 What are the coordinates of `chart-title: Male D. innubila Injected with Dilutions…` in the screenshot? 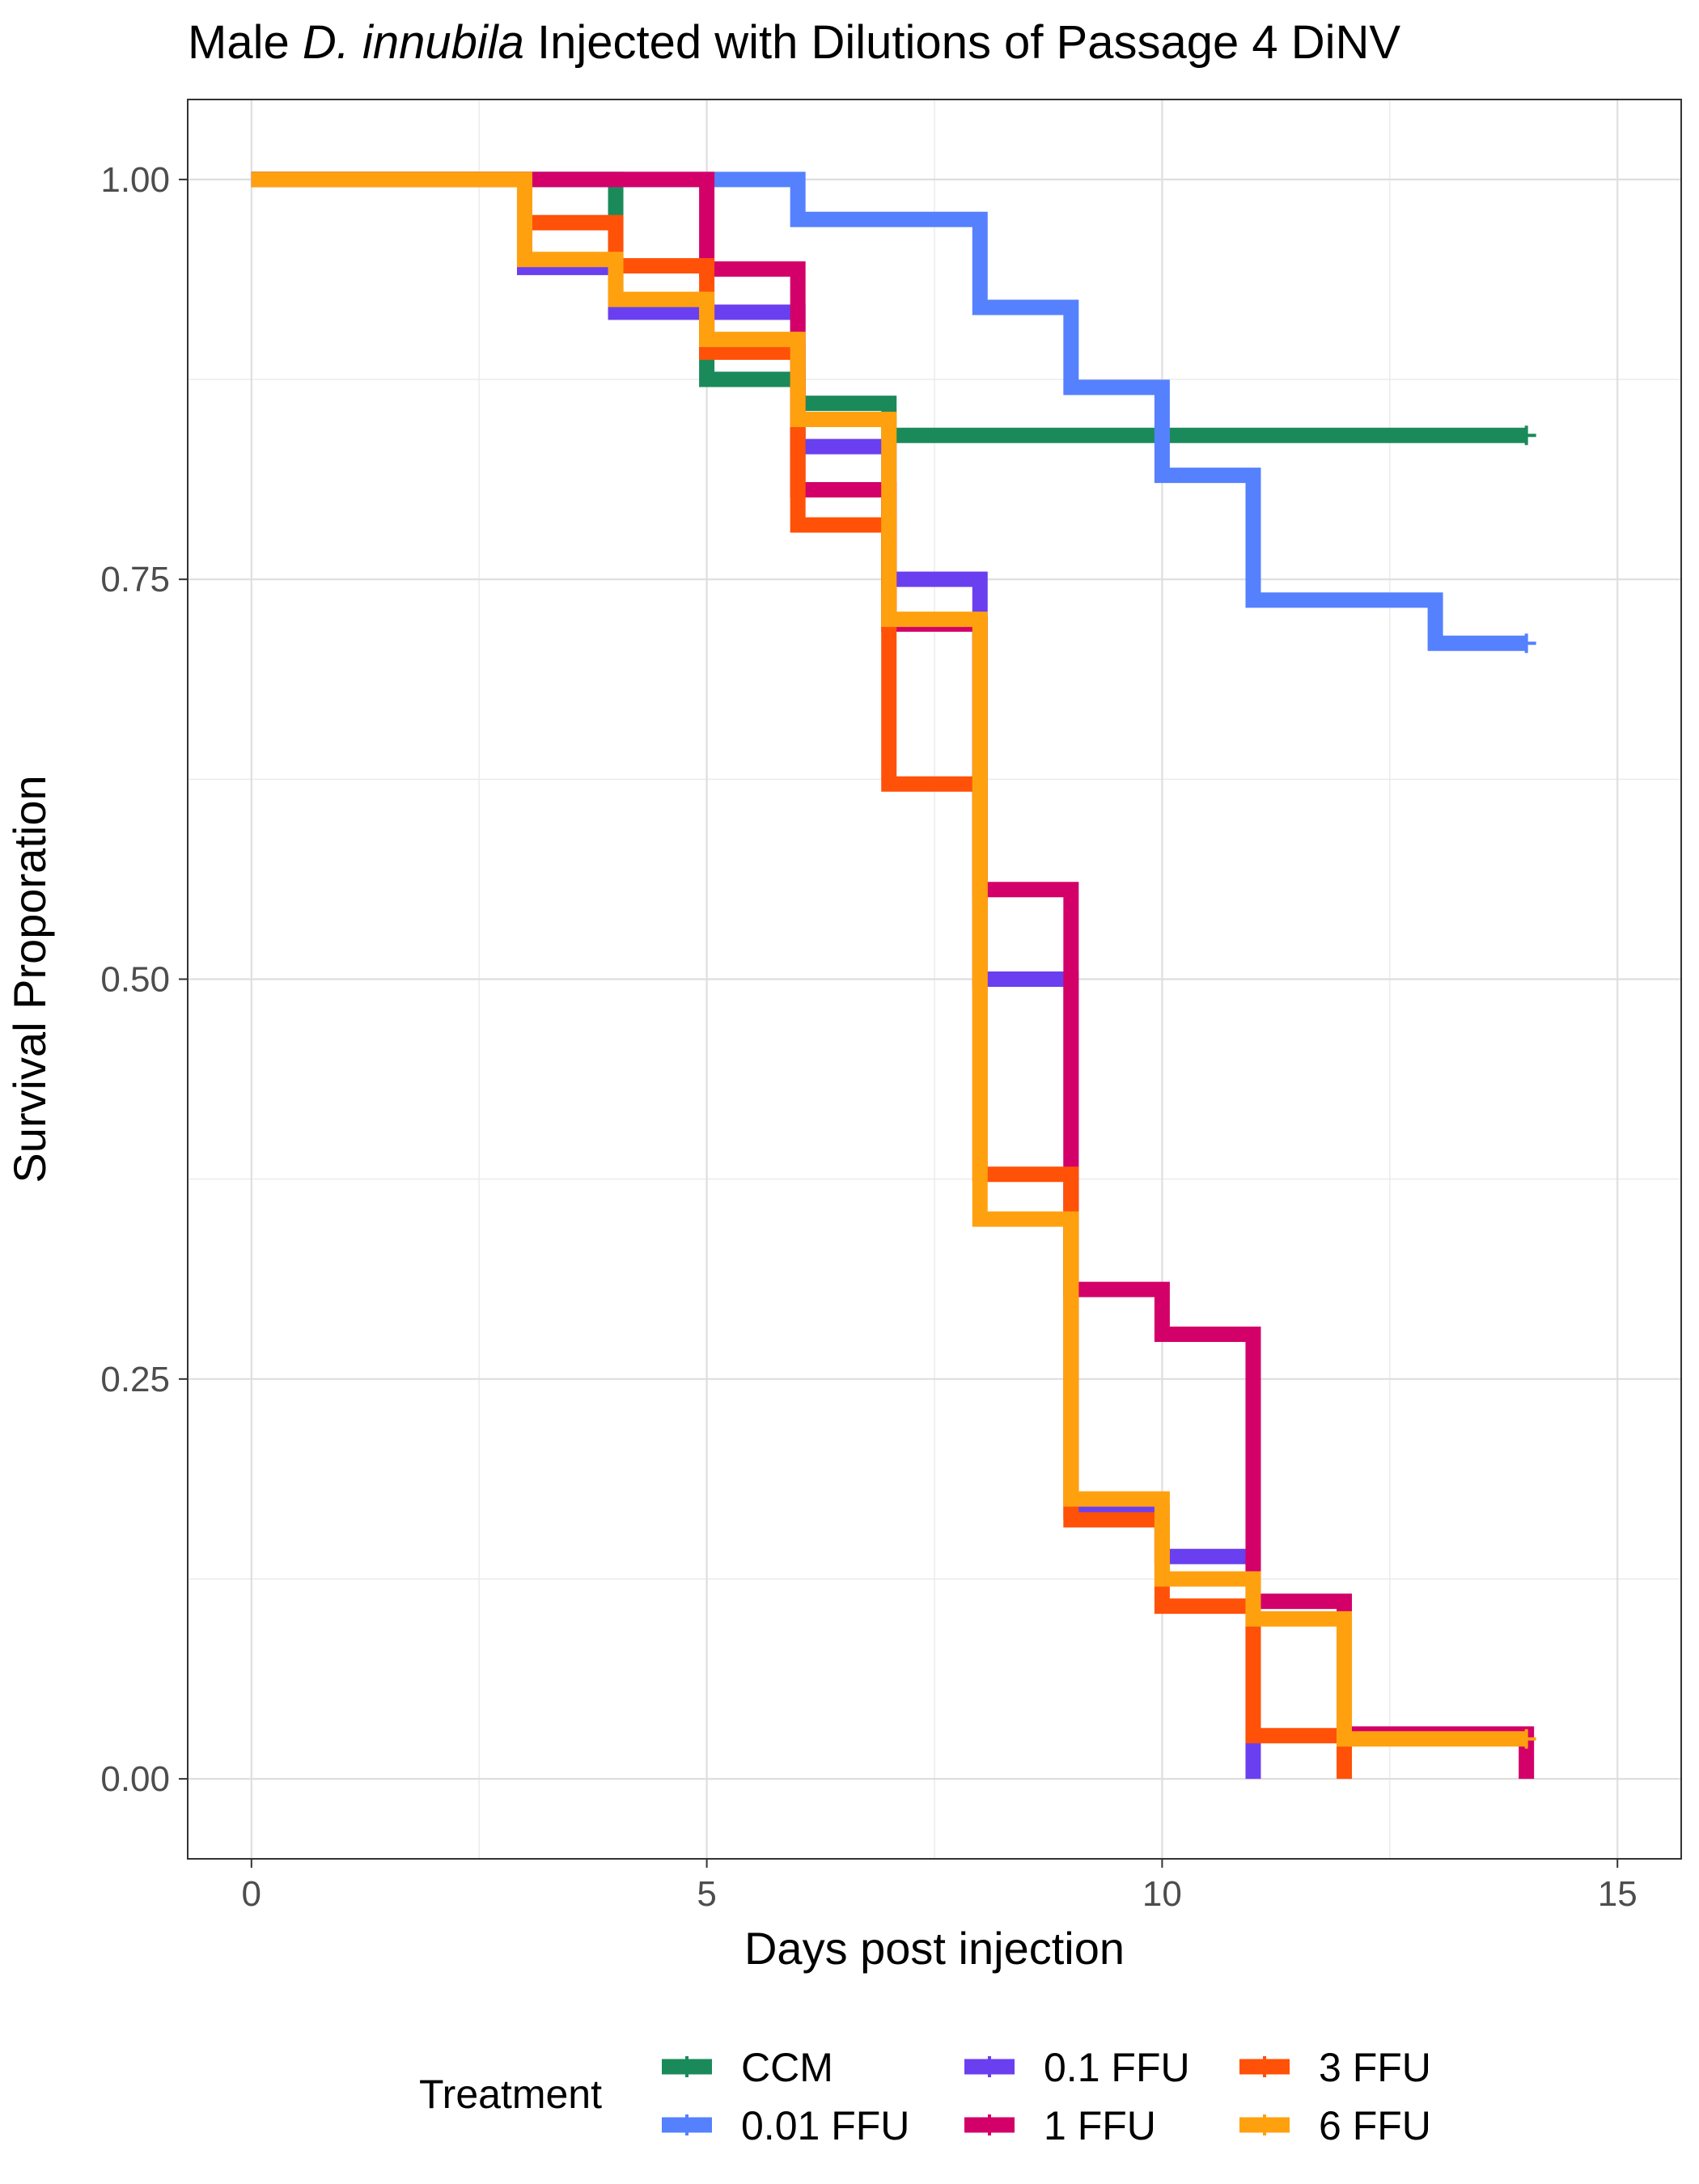 It's located at (794, 42).